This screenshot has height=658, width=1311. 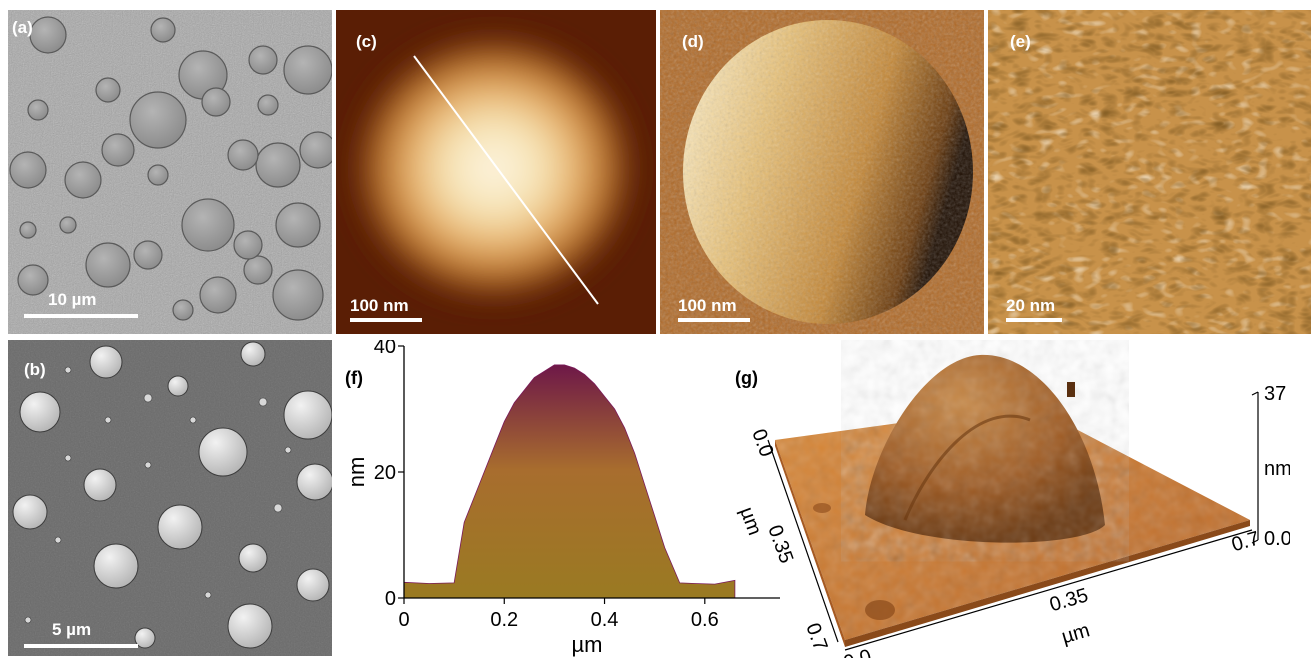 What do you see at coordinates (707, 305) in the screenshot?
I see `panel-d-scalebar-label: 100 nm` at bounding box center [707, 305].